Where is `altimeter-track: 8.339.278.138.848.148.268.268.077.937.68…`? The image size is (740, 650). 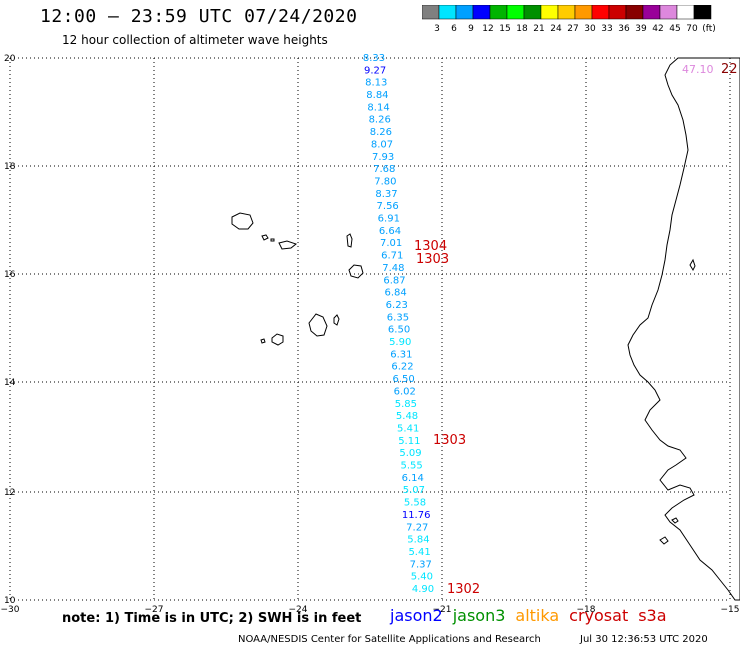
altimeter-track: 8.339.278.138.848.148.268.268.077.937.68… is located at coordinates (398, 324).